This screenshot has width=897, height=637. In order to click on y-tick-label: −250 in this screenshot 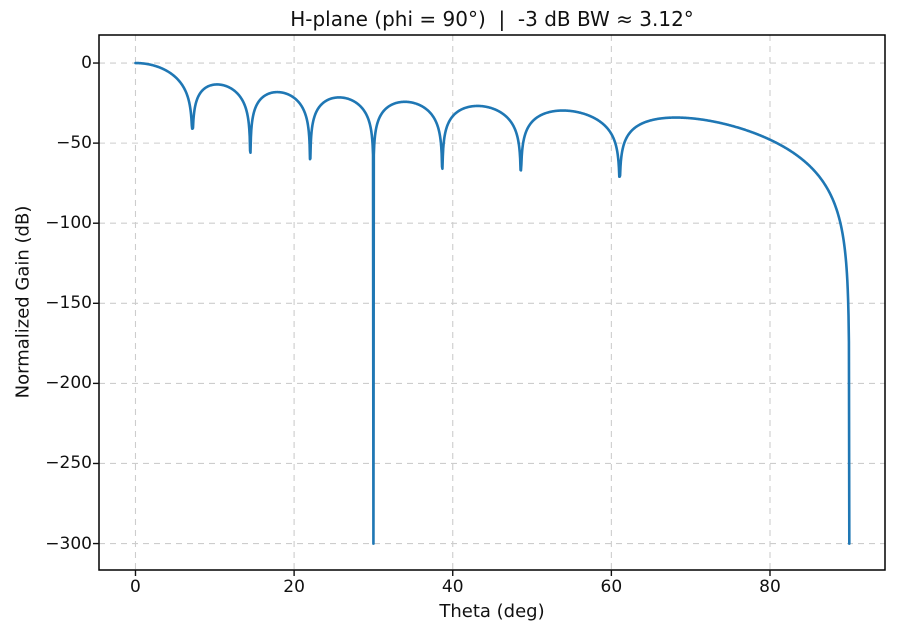, I will do `click(68, 463)`.